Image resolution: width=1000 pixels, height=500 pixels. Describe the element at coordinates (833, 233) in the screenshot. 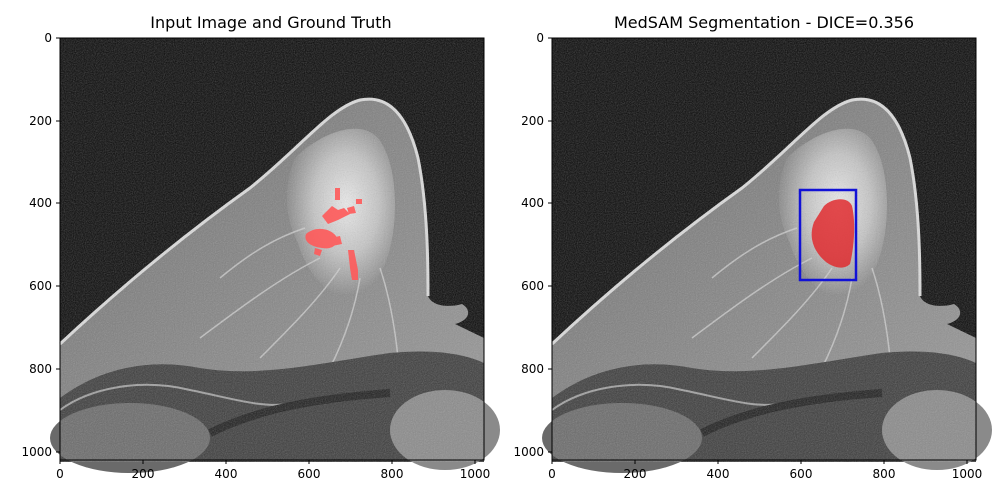

I see `predicted-mask` at that location.